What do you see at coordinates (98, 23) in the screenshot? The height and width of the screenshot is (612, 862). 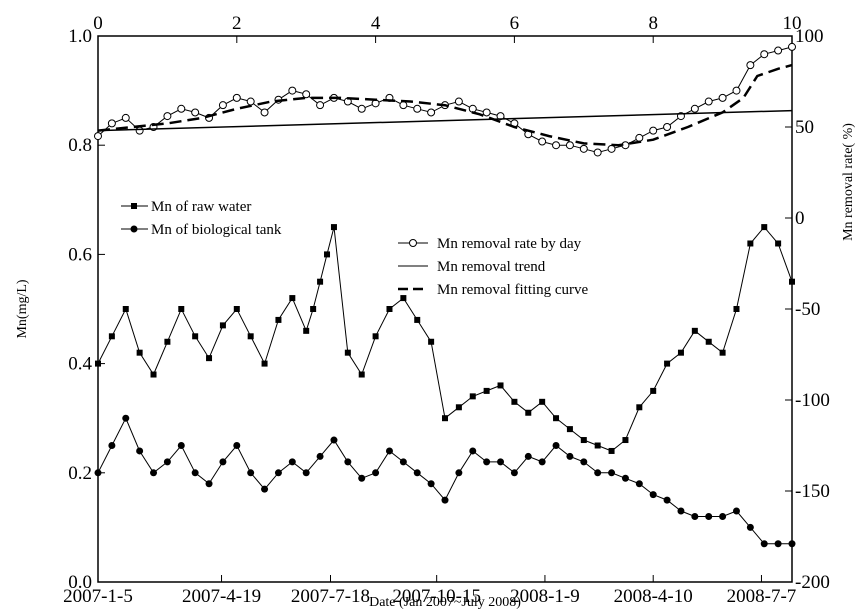 I see `top-tick-label: 0` at bounding box center [98, 23].